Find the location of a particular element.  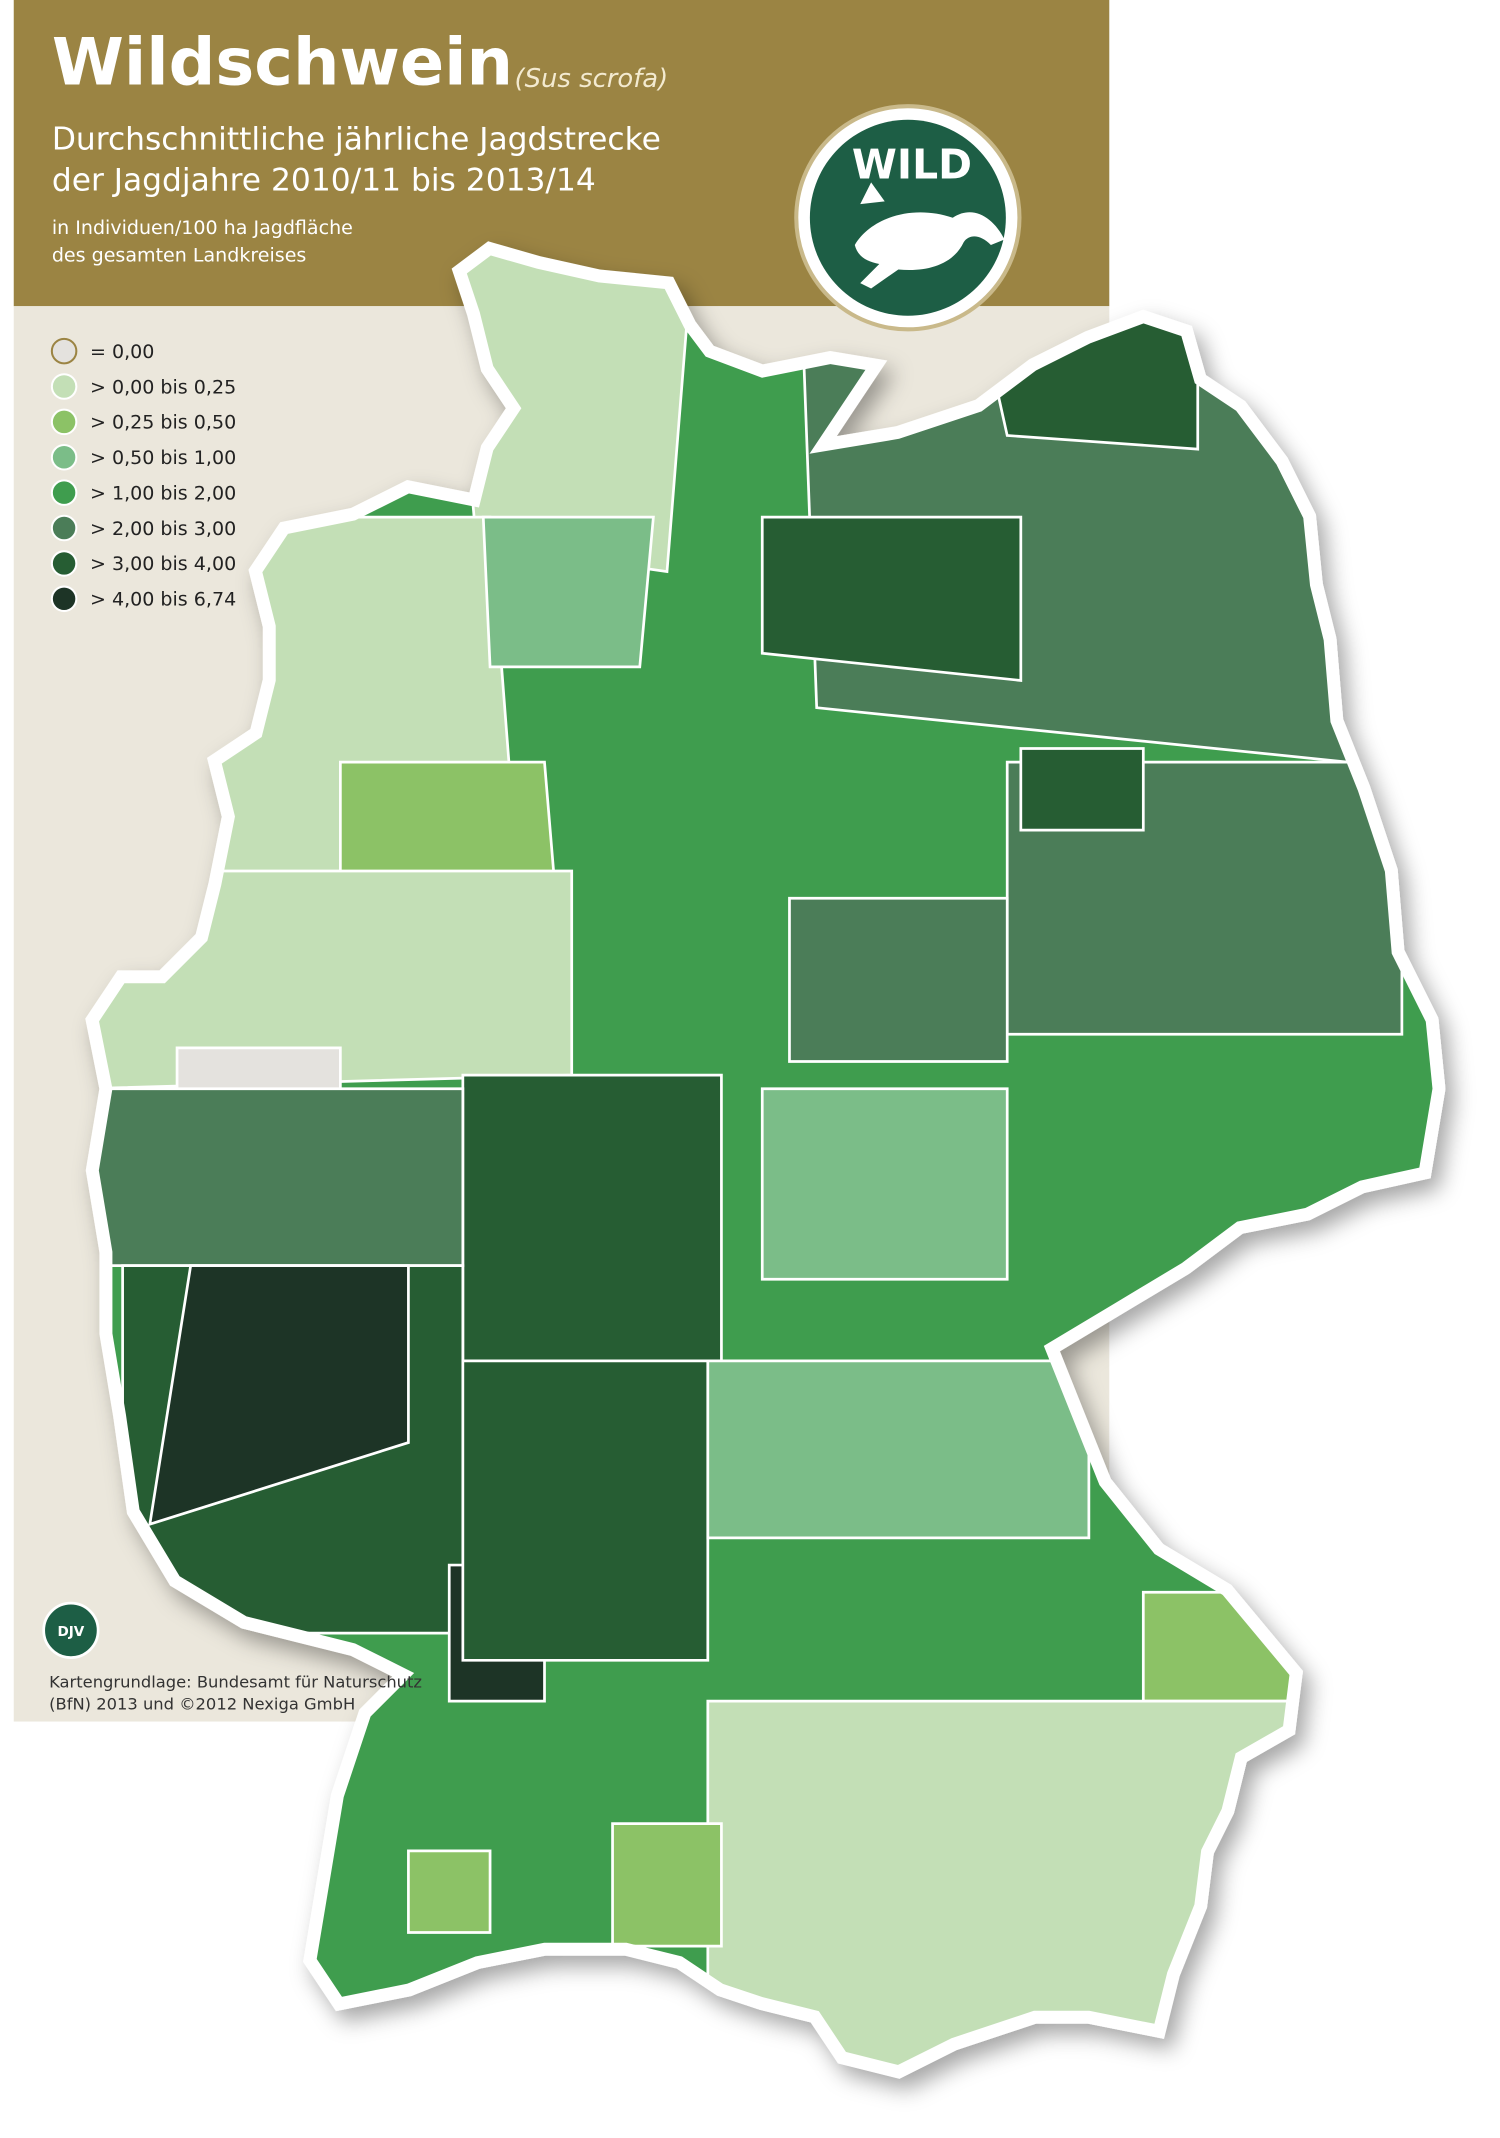

legend-label: > 3,00 bis 4,00 is located at coordinates (163, 564).